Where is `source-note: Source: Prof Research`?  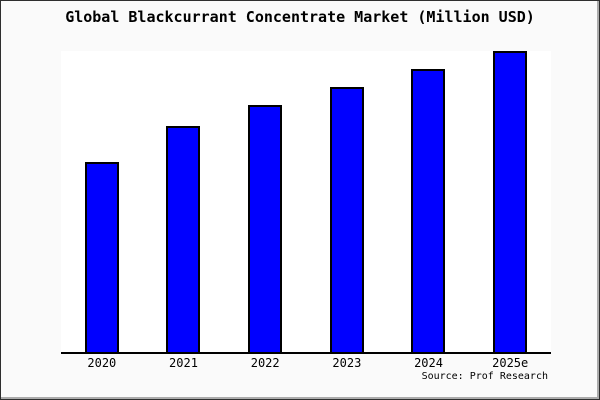
source-note: Source: Prof Research is located at coordinates (484, 376).